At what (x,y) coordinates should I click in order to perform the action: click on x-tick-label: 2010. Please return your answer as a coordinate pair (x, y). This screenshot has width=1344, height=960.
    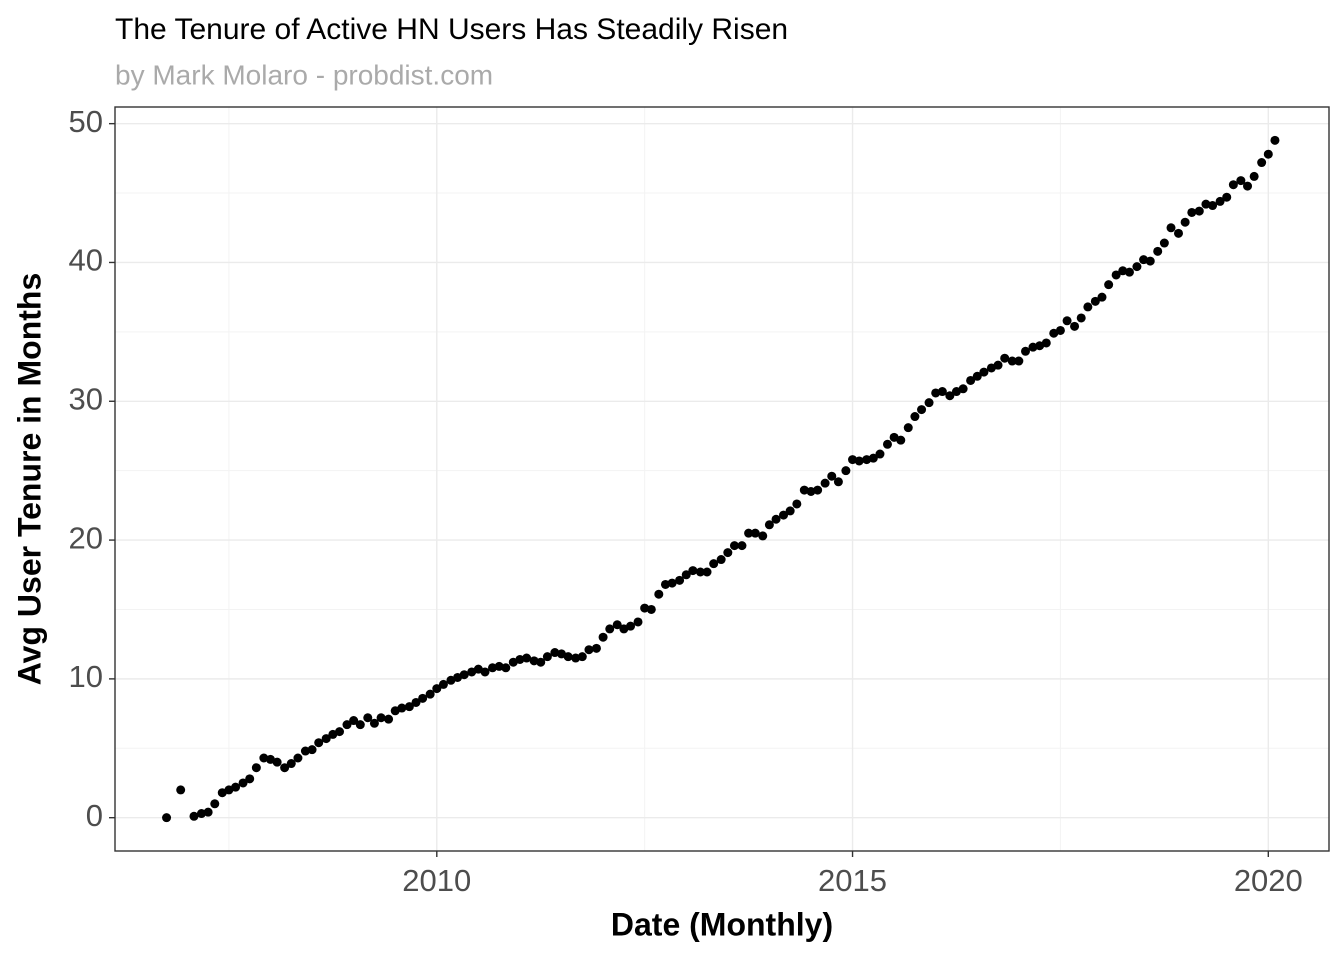
    Looking at the image, I should click on (436, 880).